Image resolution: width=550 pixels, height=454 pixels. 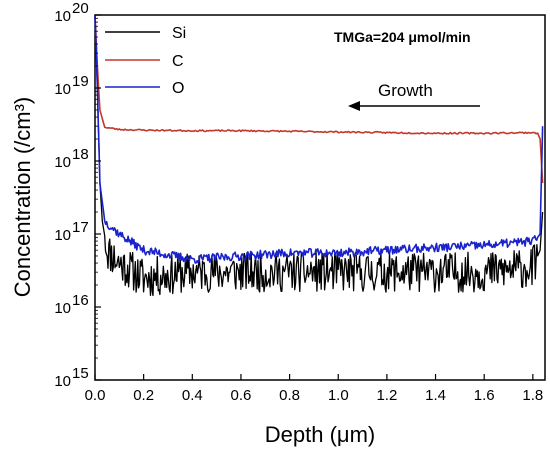 What do you see at coordinates (80, 8) in the screenshot?
I see `y-tick-exponent: 20` at bounding box center [80, 8].